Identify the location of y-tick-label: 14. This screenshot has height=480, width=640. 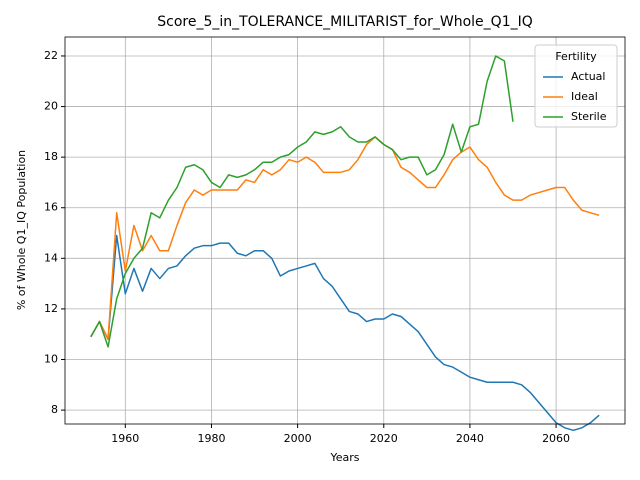
(51, 257).